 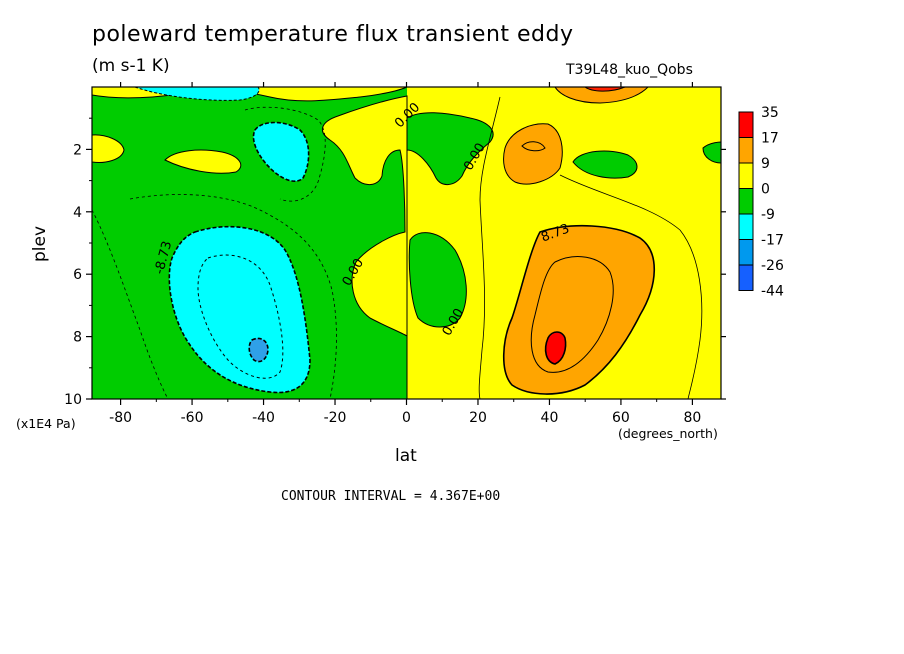 What do you see at coordinates (629, 70) in the screenshot?
I see `run-label: T39L48_kuo_Qobs` at bounding box center [629, 70].